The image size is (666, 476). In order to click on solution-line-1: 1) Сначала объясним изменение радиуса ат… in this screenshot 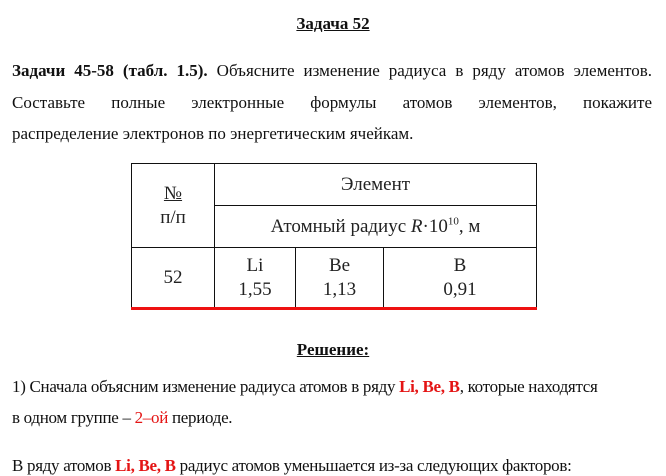, I will do `click(305, 387)`.